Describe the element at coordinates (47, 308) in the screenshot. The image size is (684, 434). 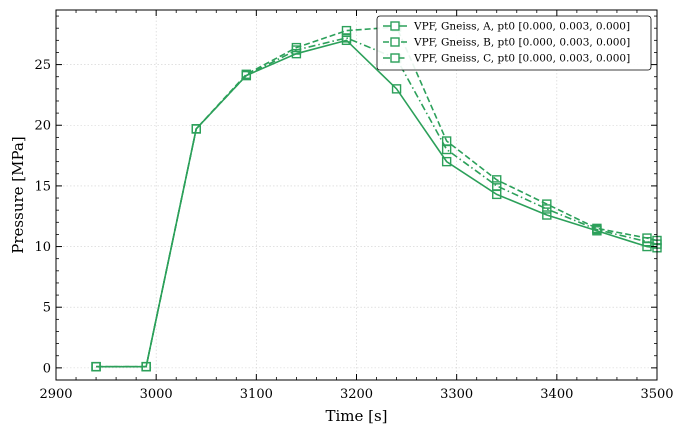
I see `y-tick-label: 5` at that location.